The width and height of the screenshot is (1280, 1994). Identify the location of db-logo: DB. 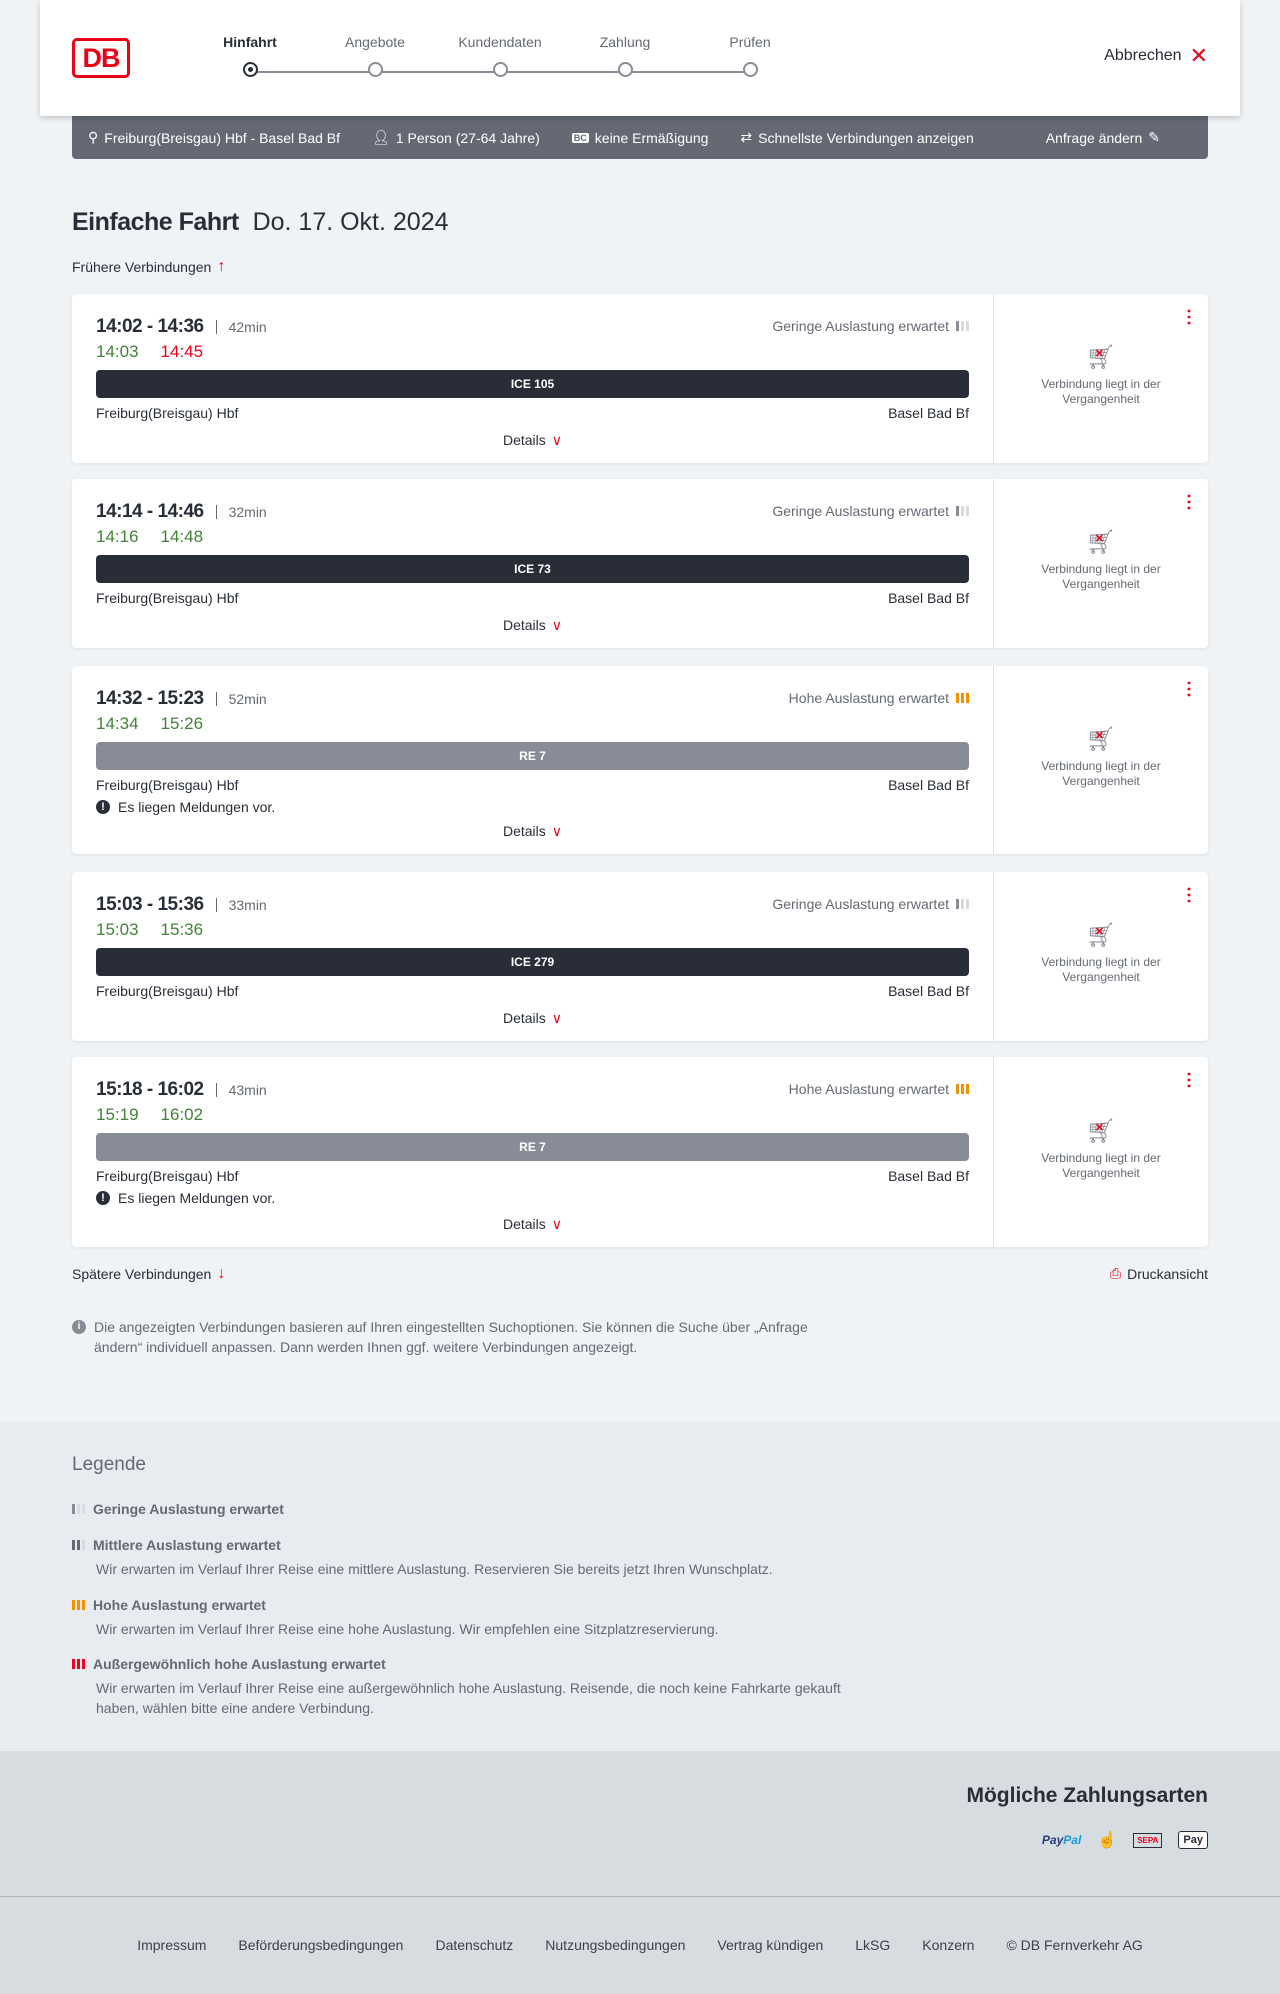
(101, 58).